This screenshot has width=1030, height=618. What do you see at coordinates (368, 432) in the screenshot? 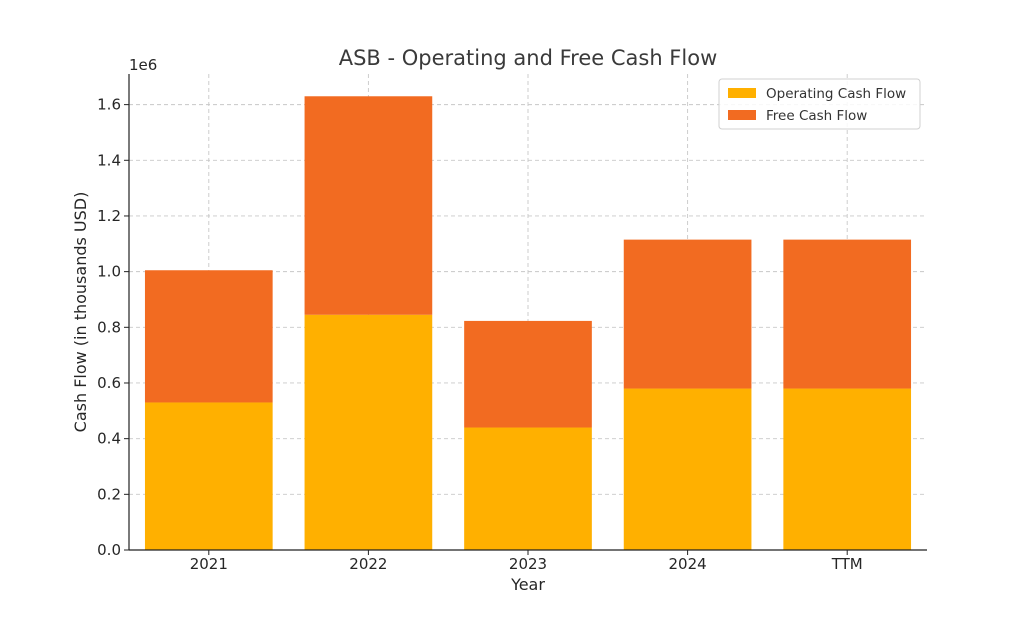
I see `bar-operating-cash-flow-2022` at bounding box center [368, 432].